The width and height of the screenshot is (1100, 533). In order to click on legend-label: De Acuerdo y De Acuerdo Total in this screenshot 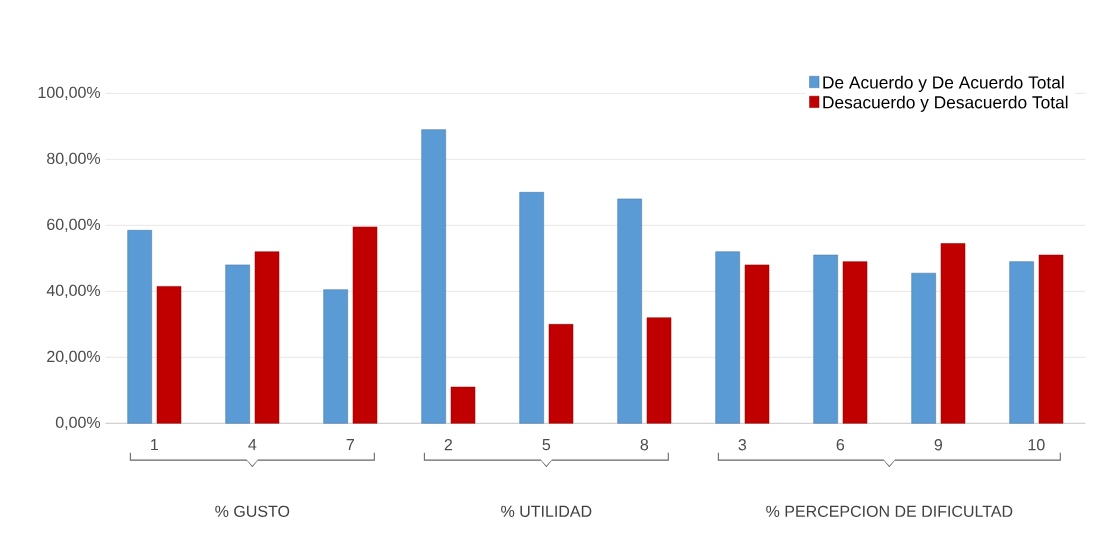, I will do `click(943, 83)`.